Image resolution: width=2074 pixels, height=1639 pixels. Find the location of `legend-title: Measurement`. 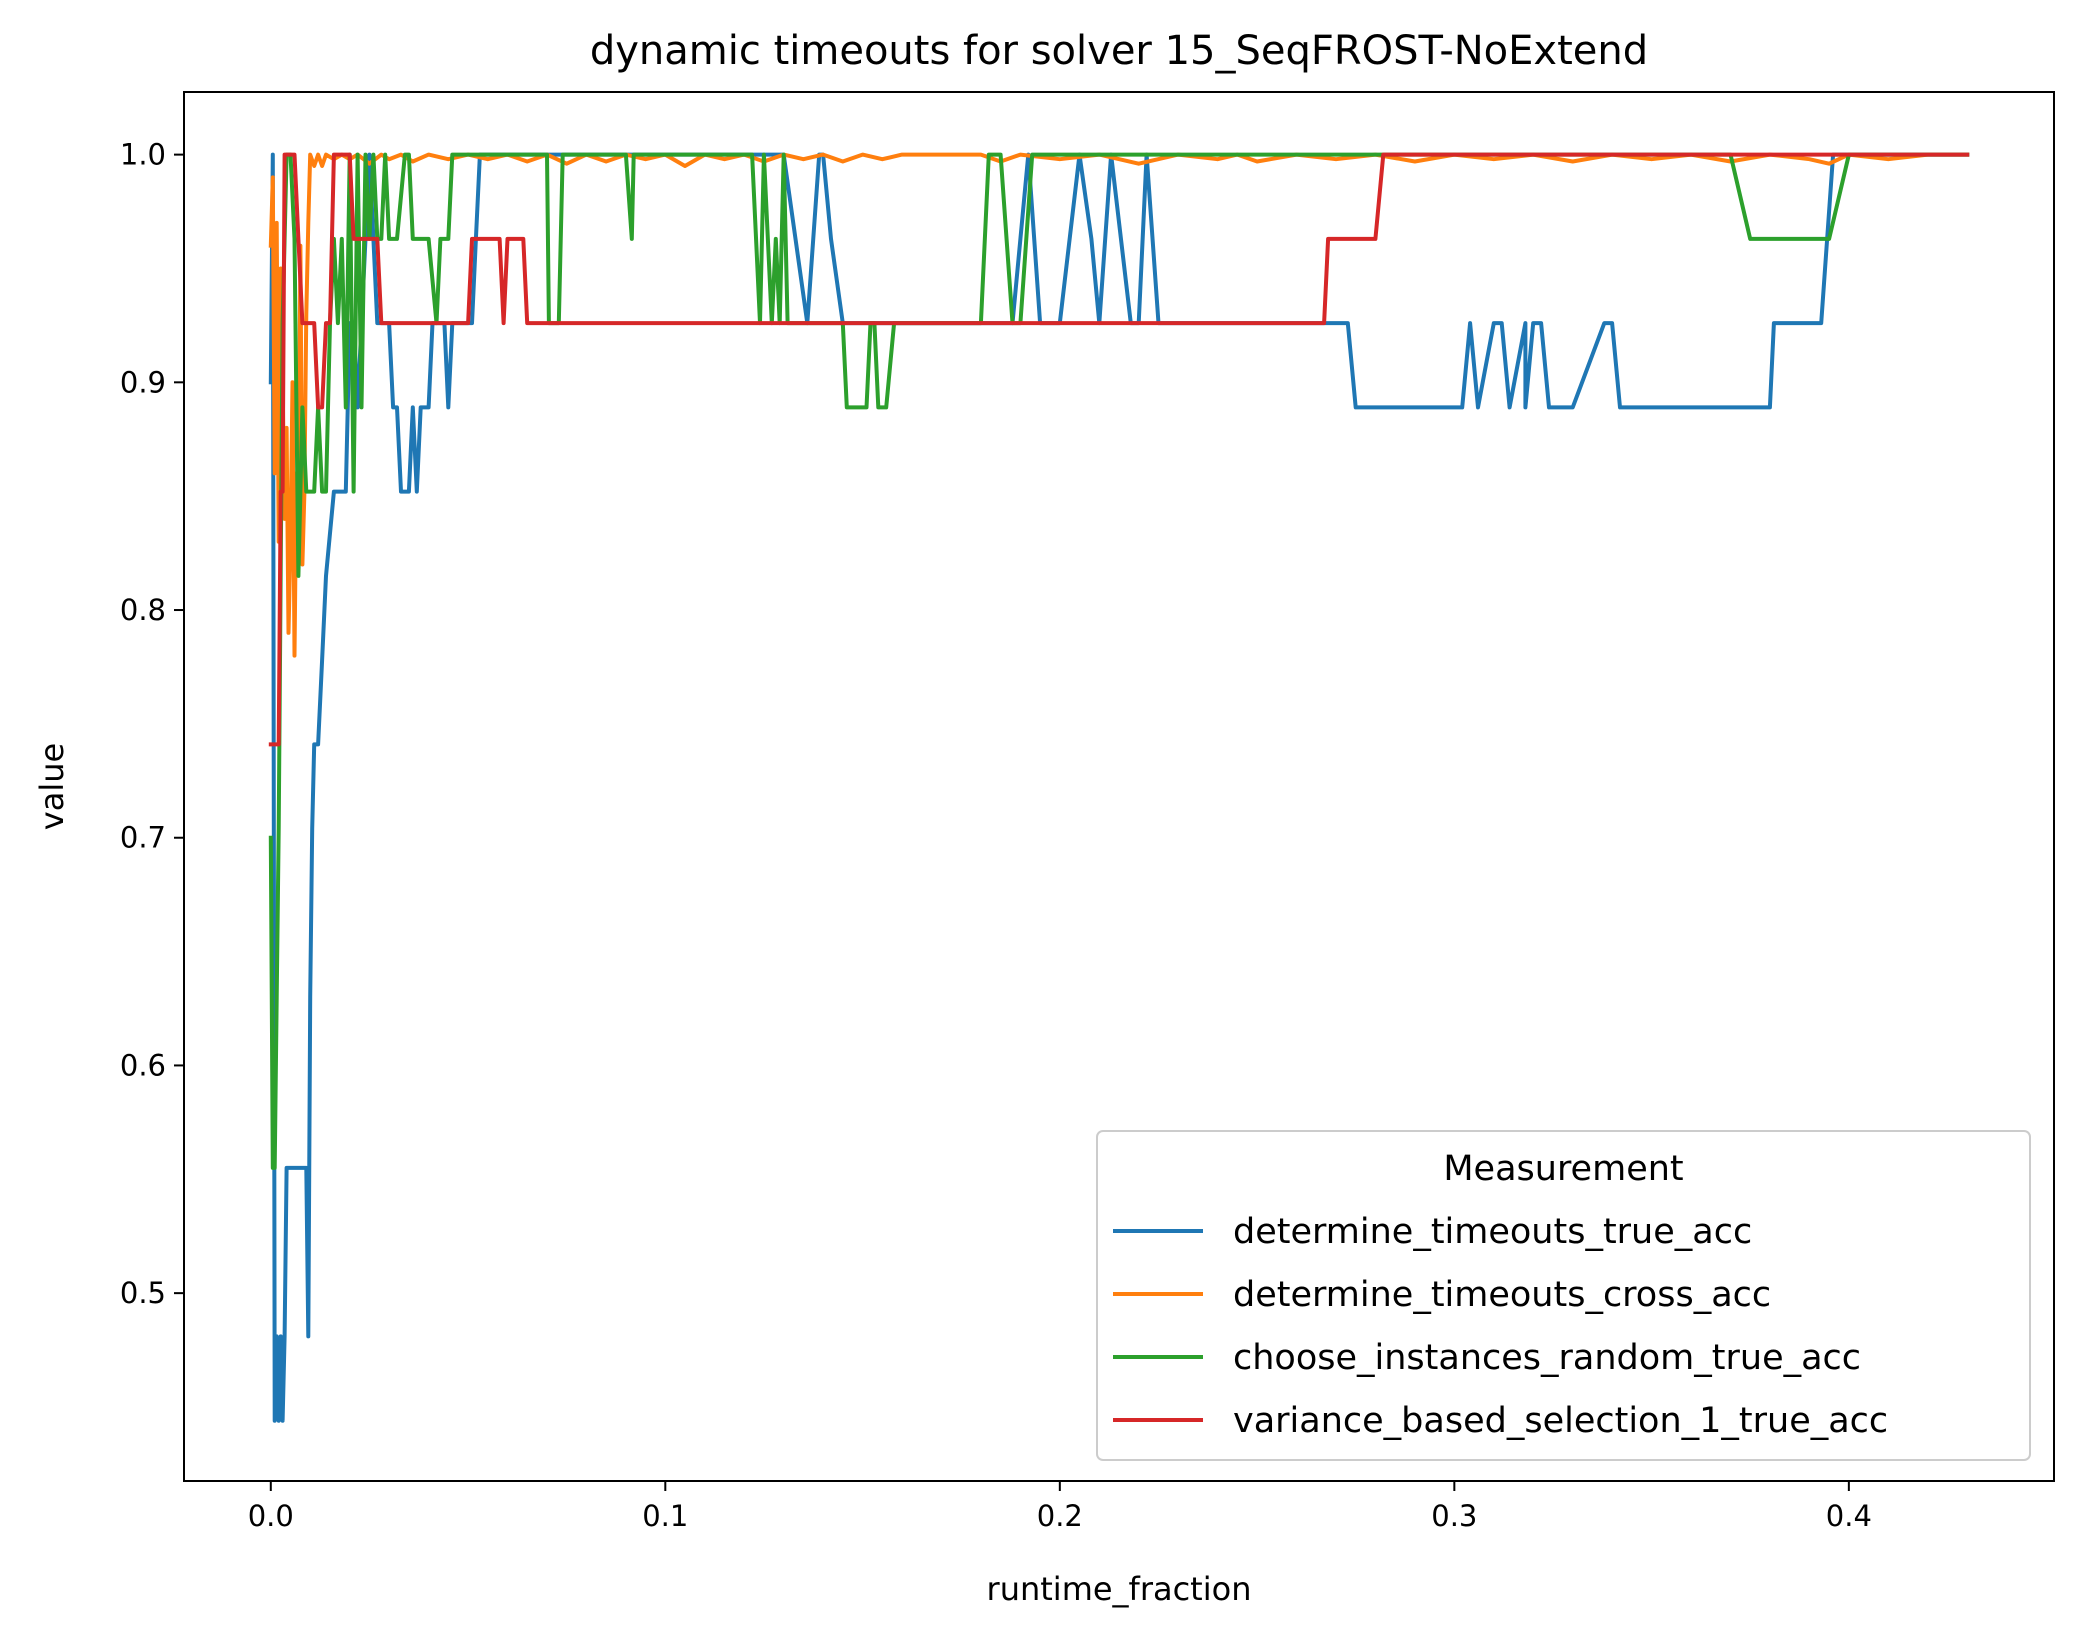

legend-title: Measurement is located at coordinates (1563, 1169).